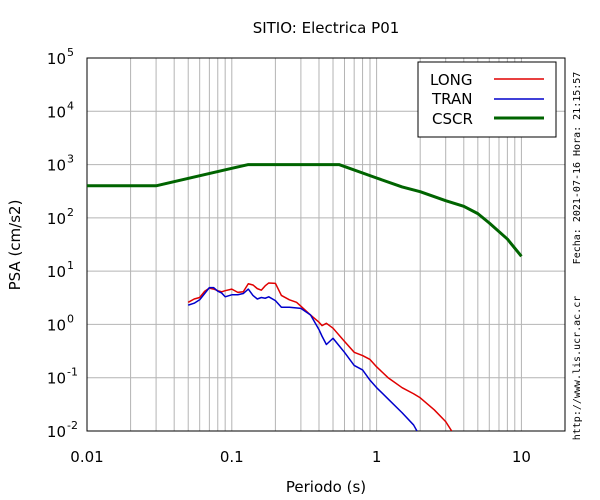  Describe the element at coordinates (70, 52) in the screenshot. I see `y-tick-exponent: 5` at that location.